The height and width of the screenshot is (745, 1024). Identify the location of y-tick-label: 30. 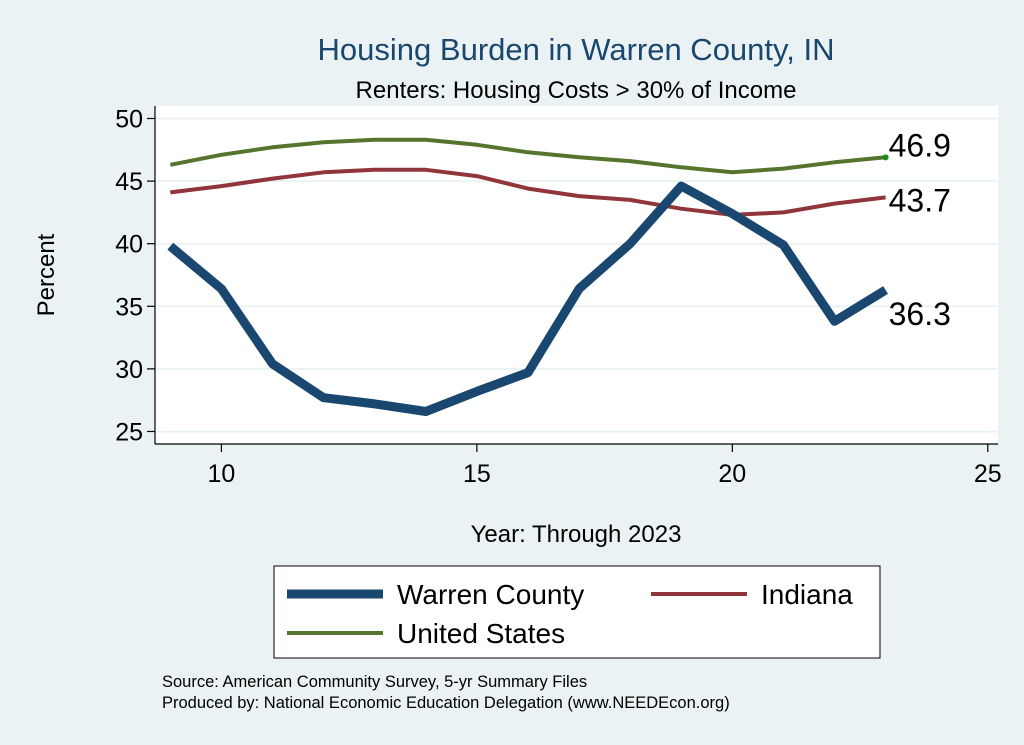
(129, 370).